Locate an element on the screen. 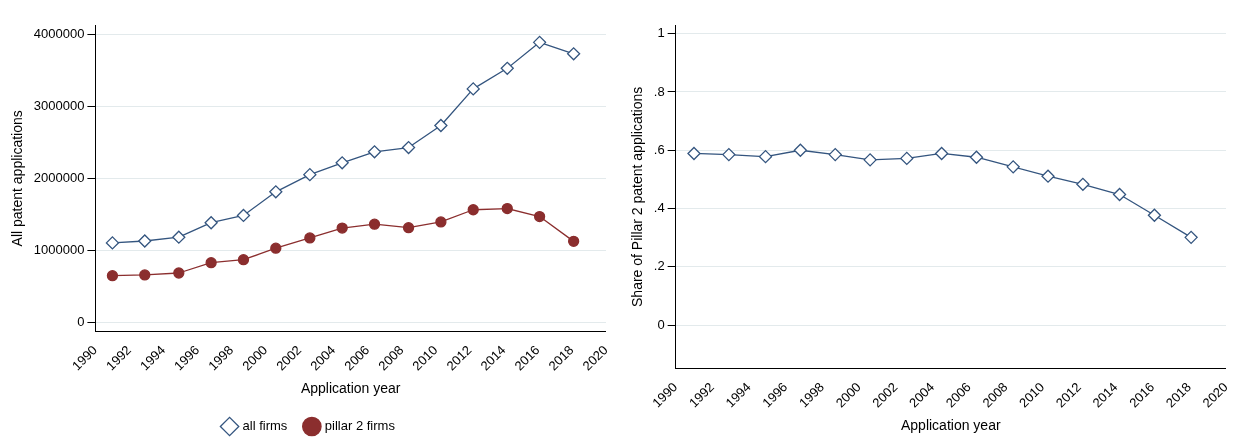 Image resolution: width=1241 pixels, height=443 pixels. y-axis-title: Share of Pillar 2 patent applications is located at coordinates (637, 196).